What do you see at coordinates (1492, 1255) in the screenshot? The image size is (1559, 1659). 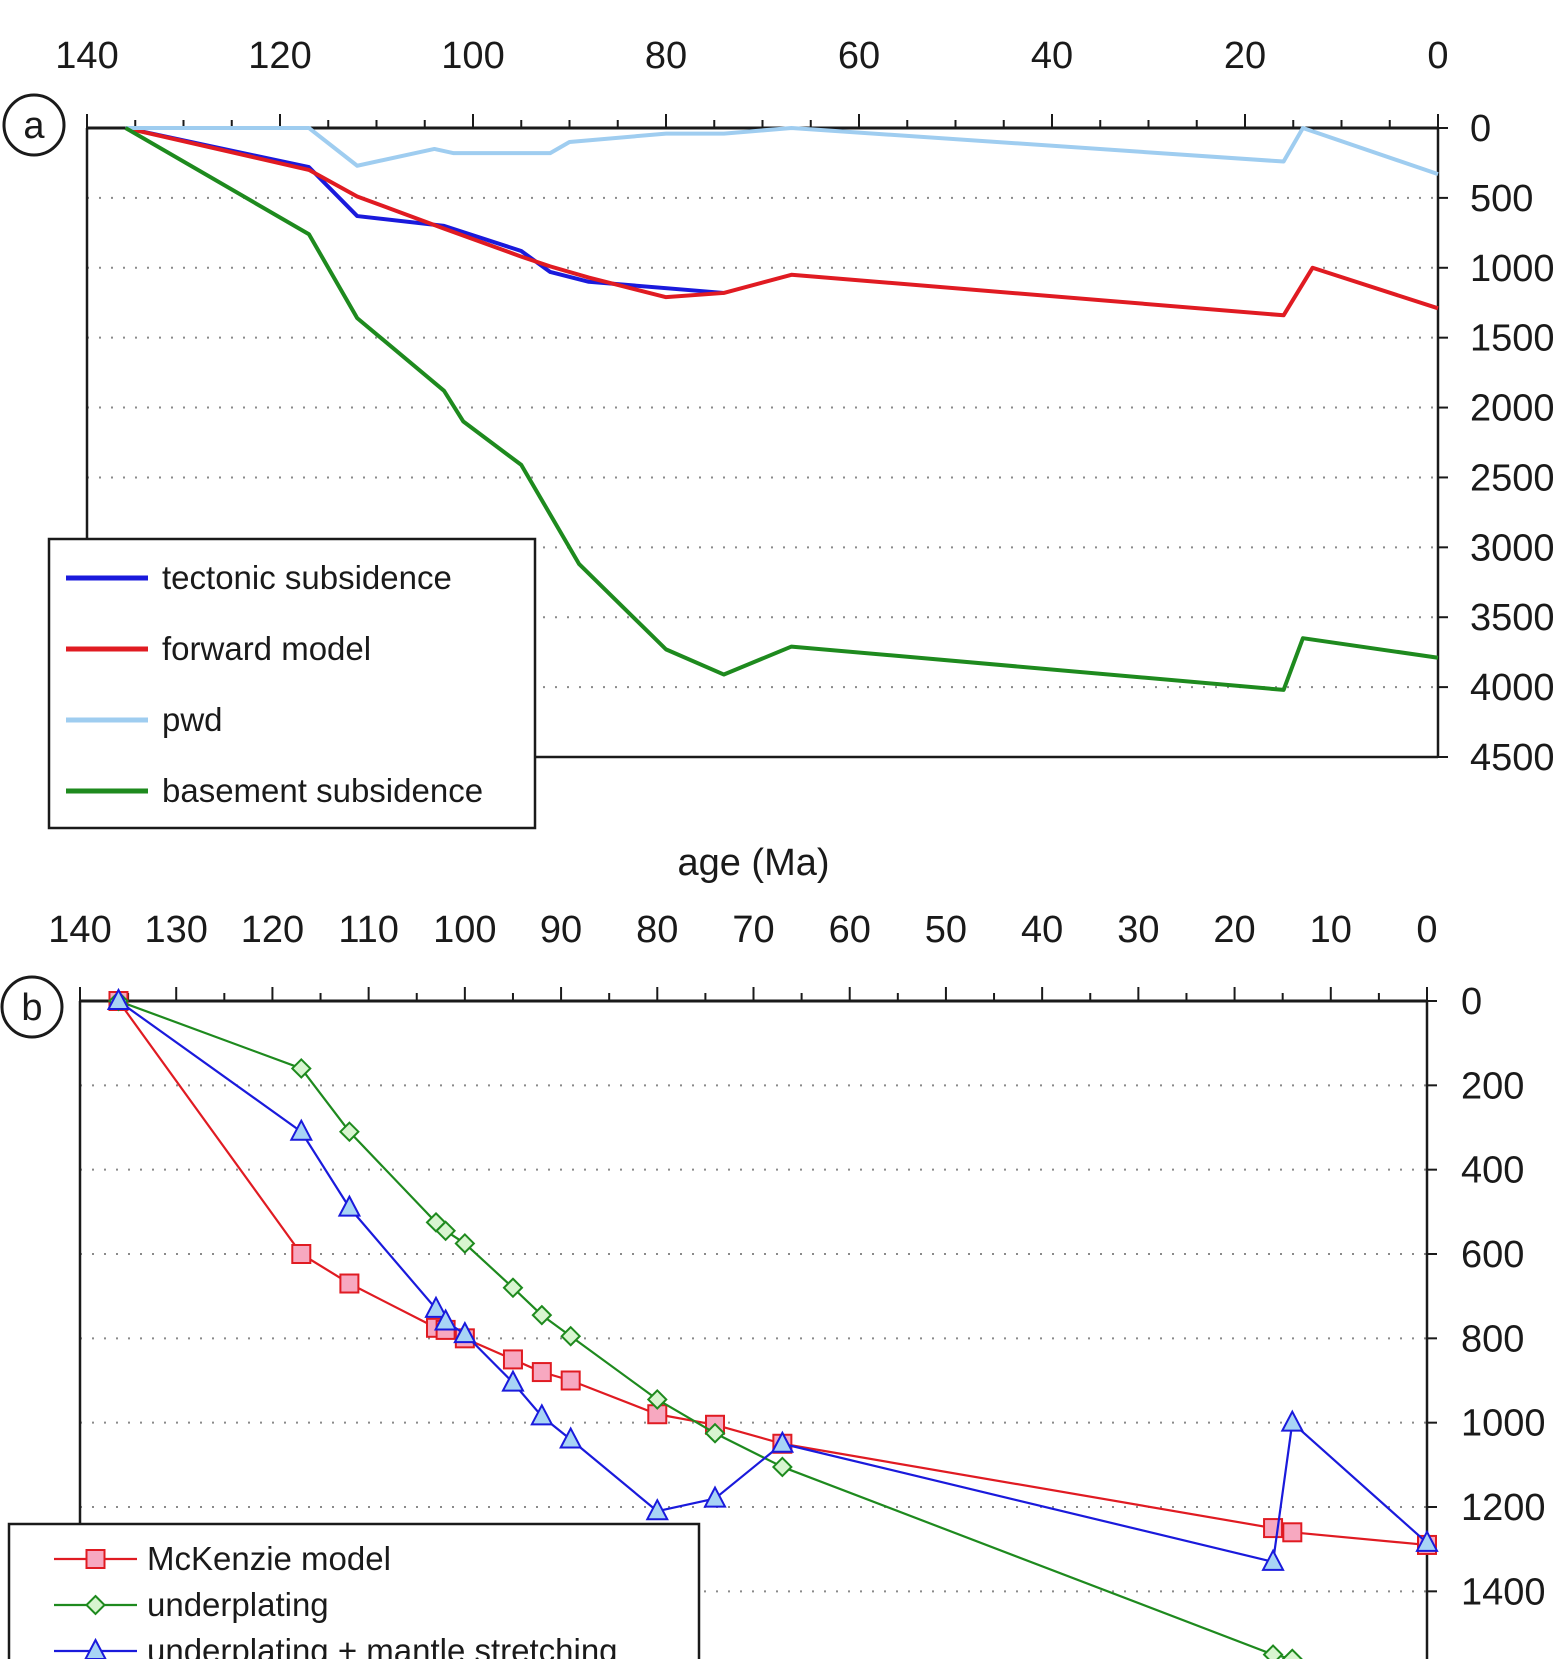 I see `panel-b-y-tick-label: 600` at bounding box center [1492, 1255].